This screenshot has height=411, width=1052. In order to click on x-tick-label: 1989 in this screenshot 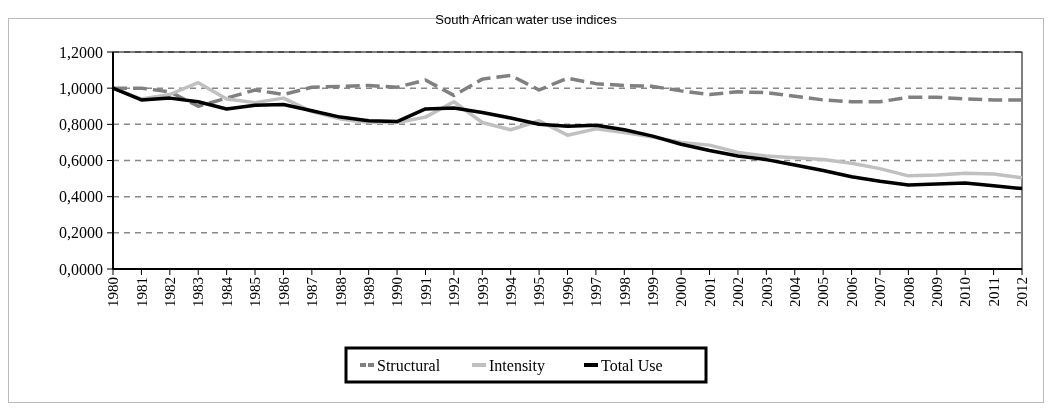, I will do `click(368, 292)`.